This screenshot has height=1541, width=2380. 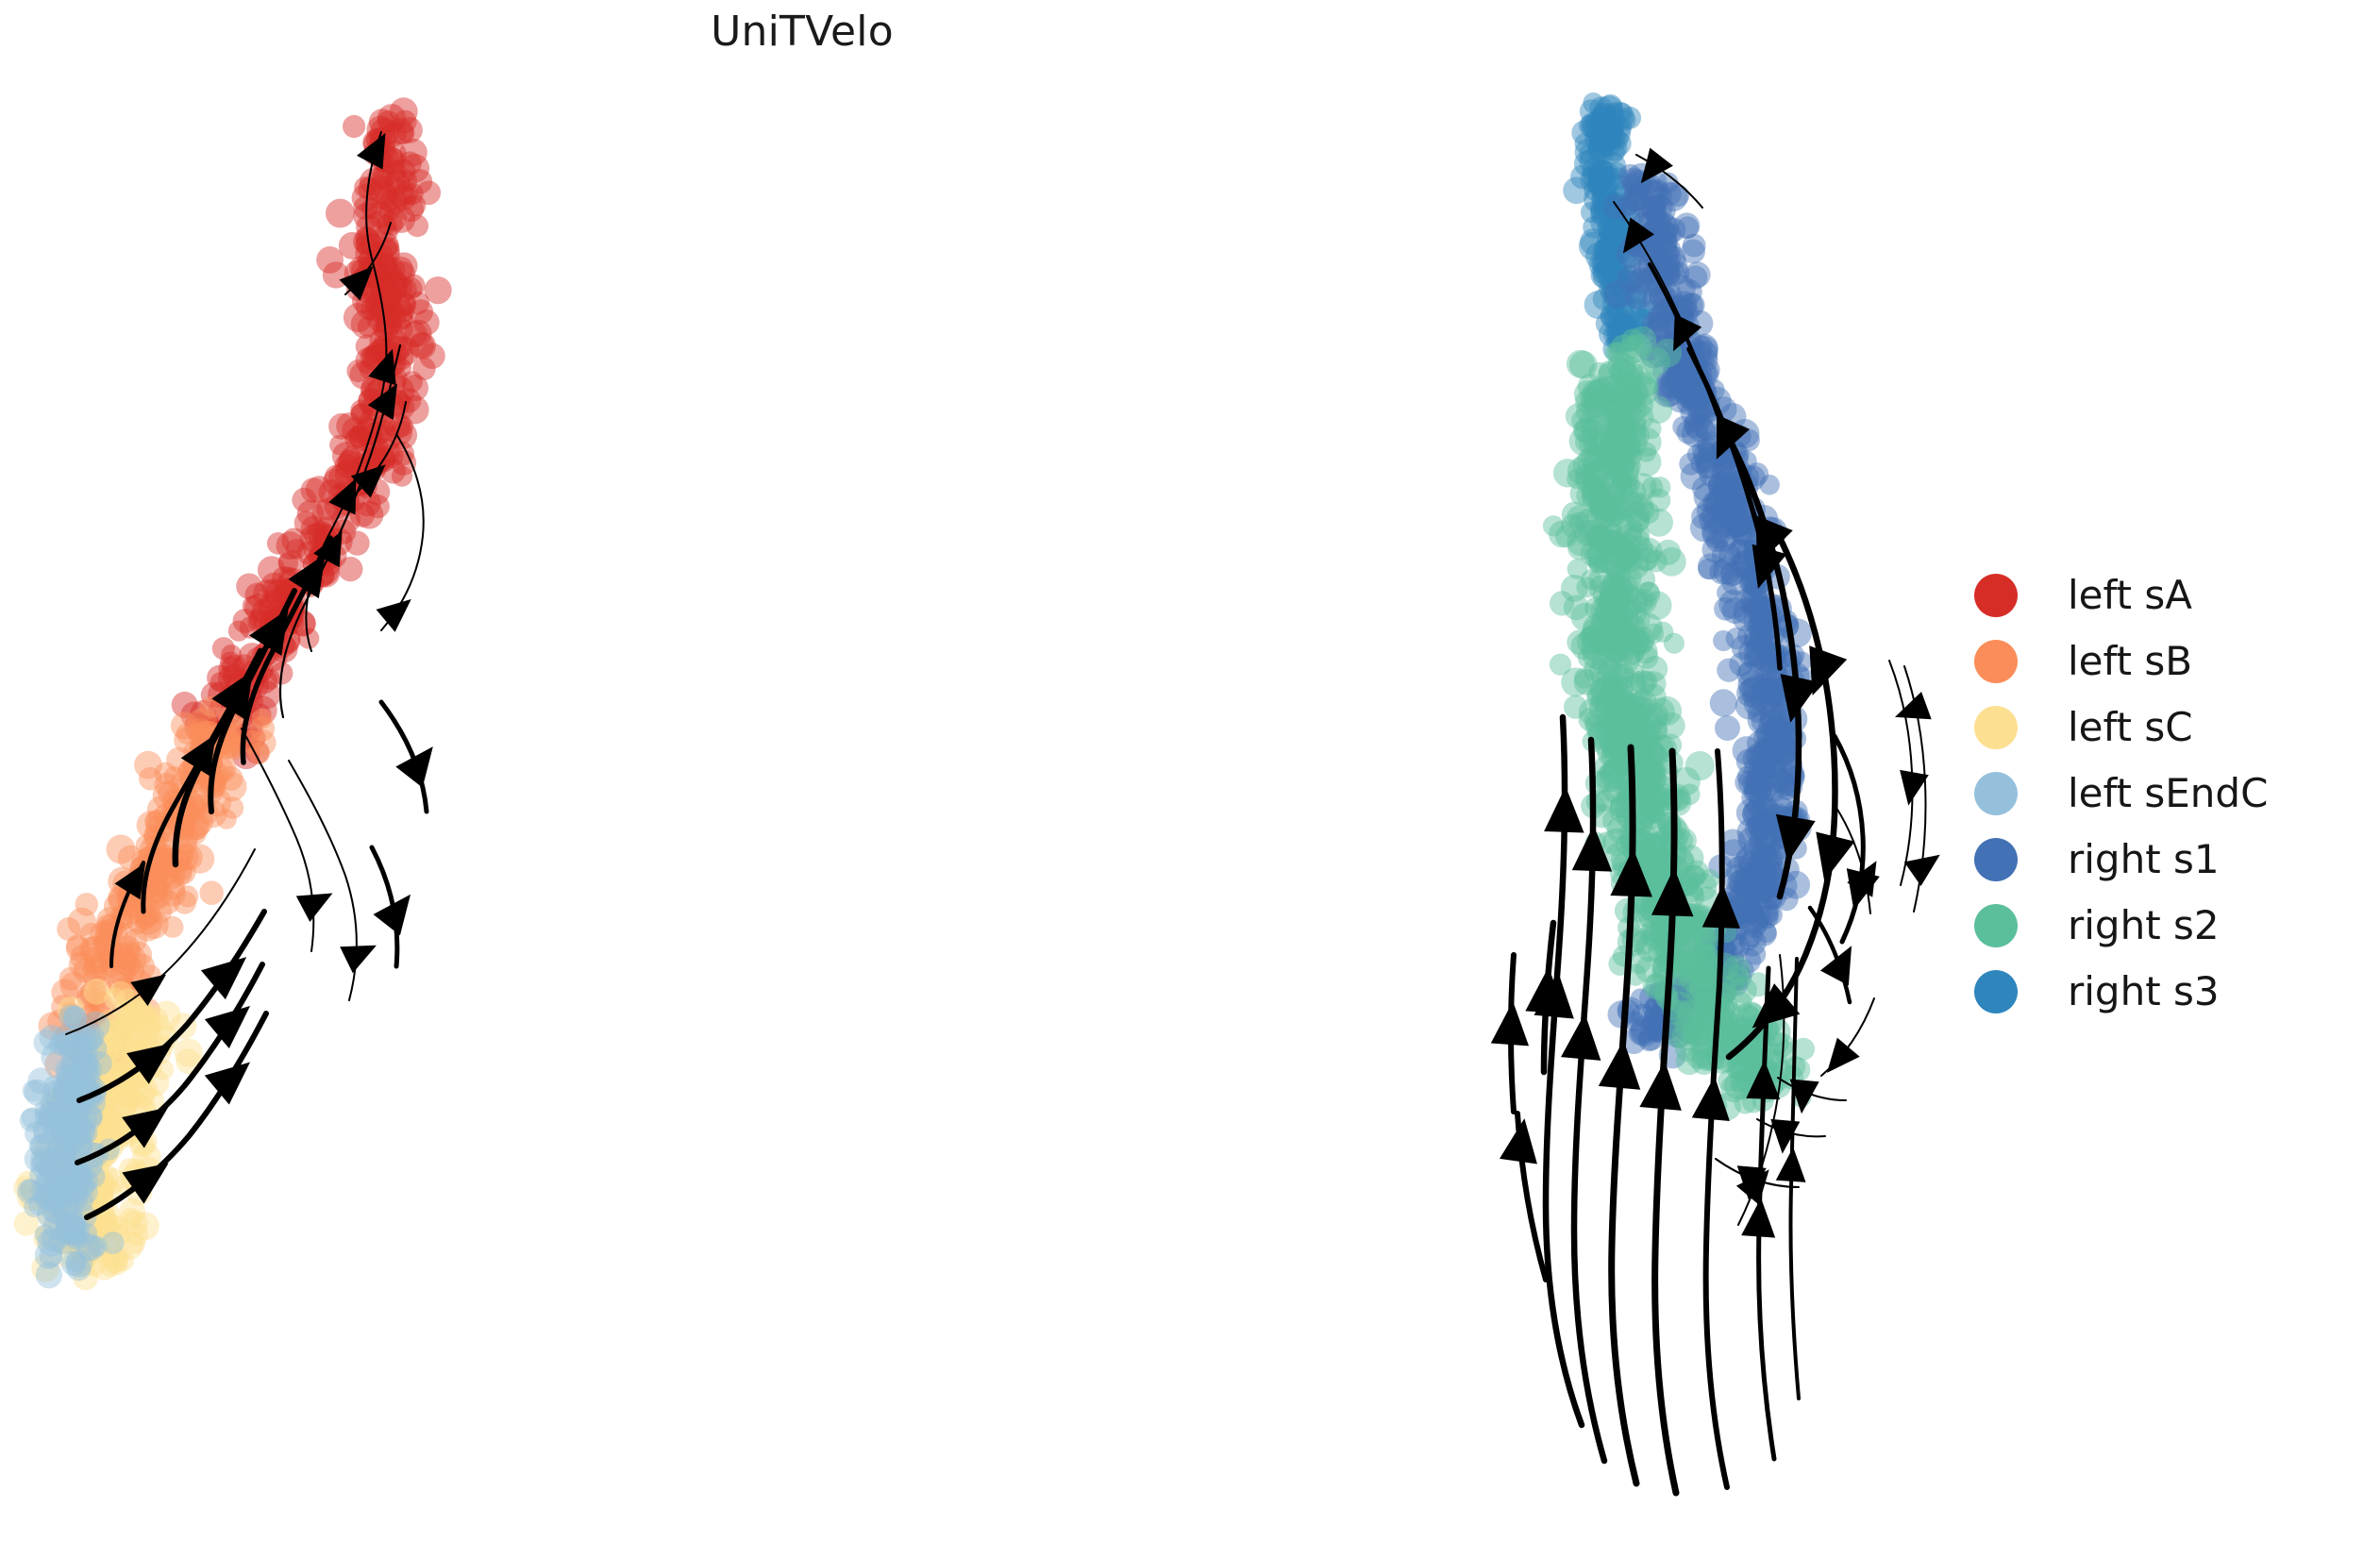 What do you see at coordinates (2144, 859) in the screenshot?
I see `legend-item-label: right s1` at bounding box center [2144, 859].